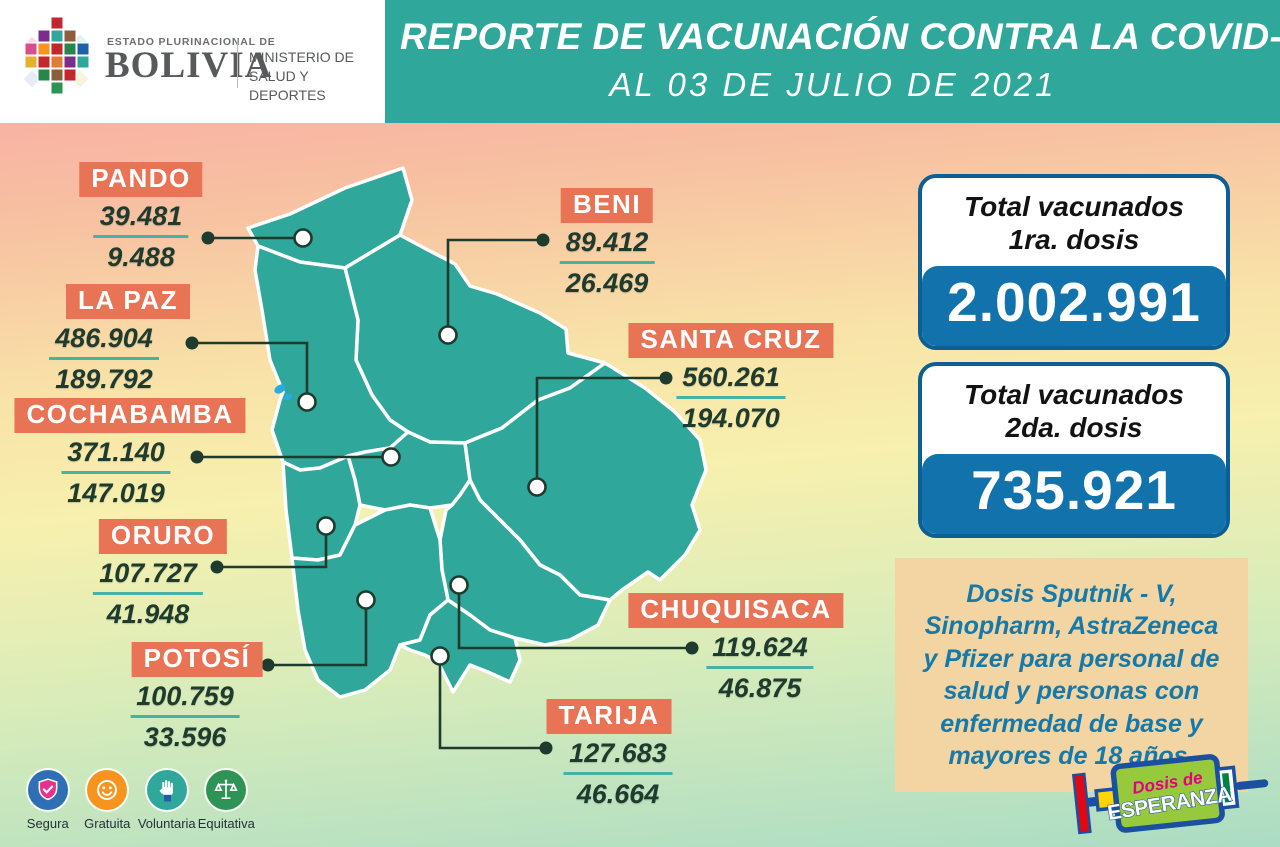  What do you see at coordinates (148, 614) in the screenshot?
I see `dose2-value: 41.948` at bounding box center [148, 614].